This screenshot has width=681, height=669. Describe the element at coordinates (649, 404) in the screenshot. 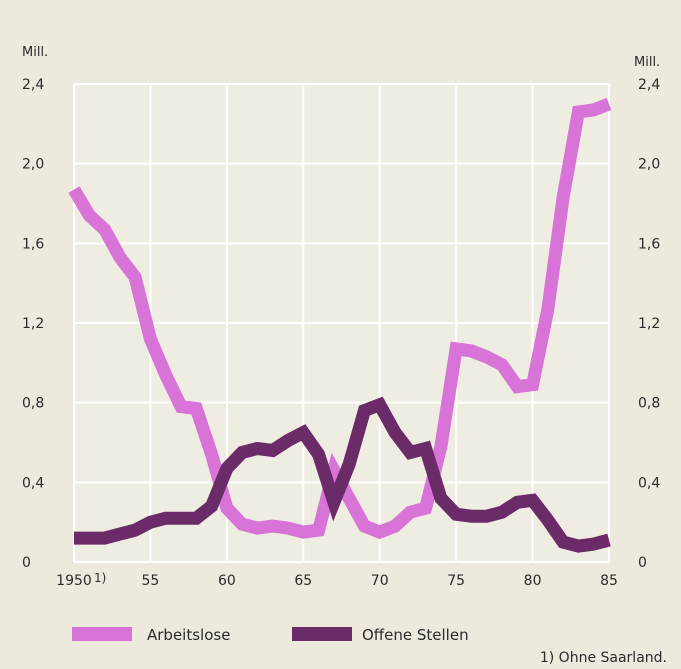

I see `y-tick-right-2: 0,8` at that location.